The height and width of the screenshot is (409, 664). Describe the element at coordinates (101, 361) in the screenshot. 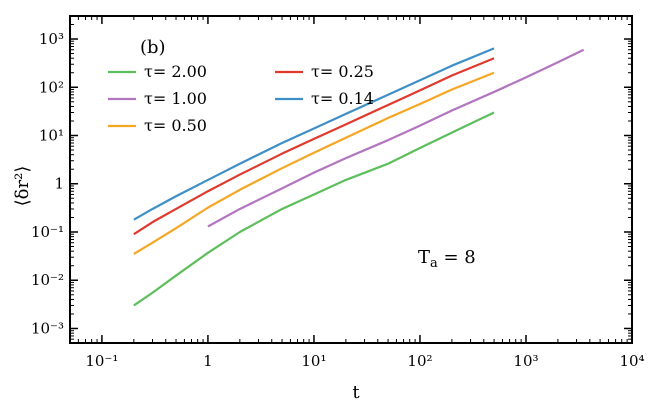

I see `x-tick-label: 10⁻¹` at that location.